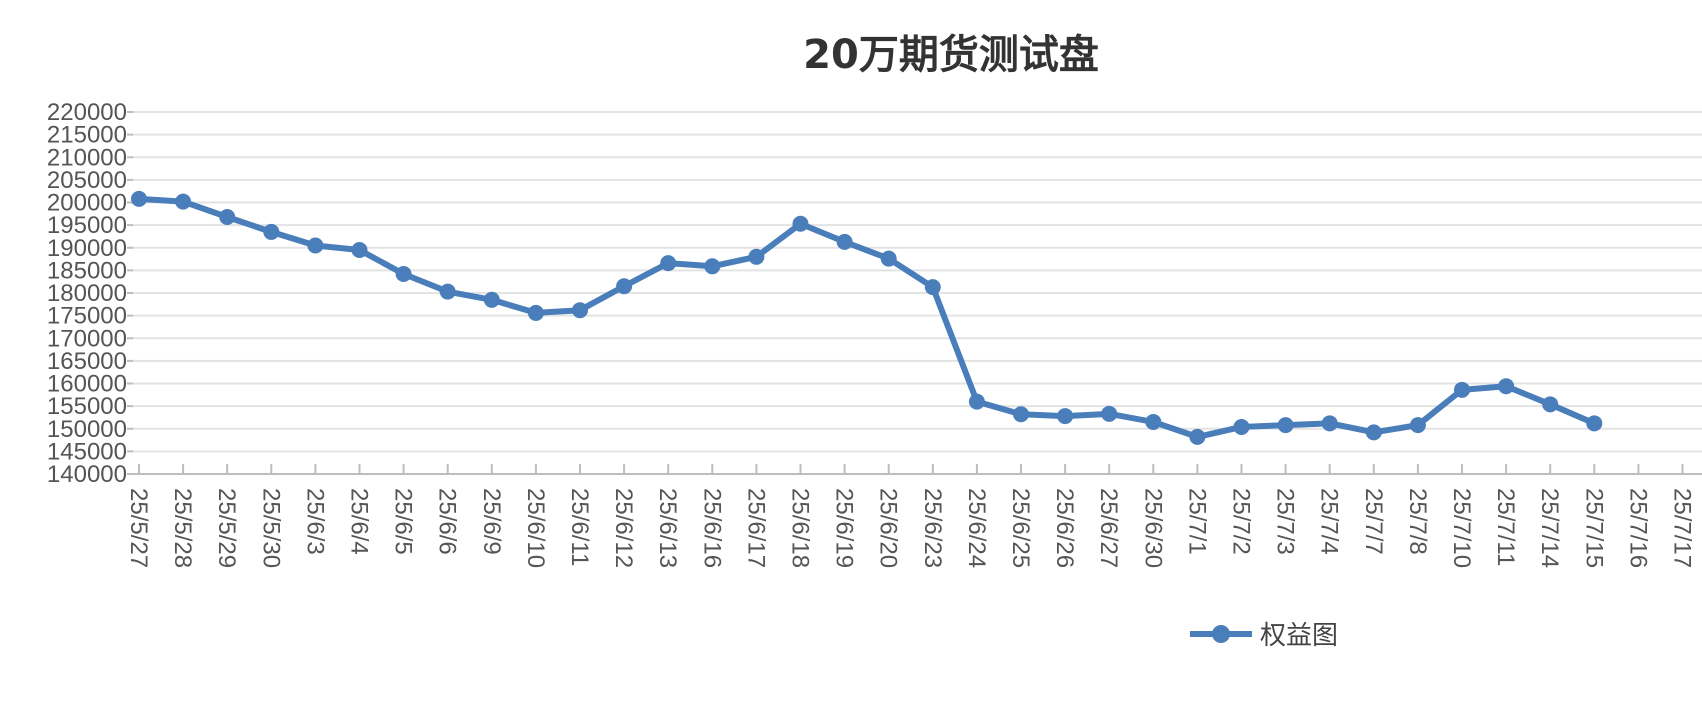 Image resolution: width=1702 pixels, height=724 pixels. Describe the element at coordinates (844, 528) in the screenshot. I see `x-tick-label: 25/6/19` at that location.